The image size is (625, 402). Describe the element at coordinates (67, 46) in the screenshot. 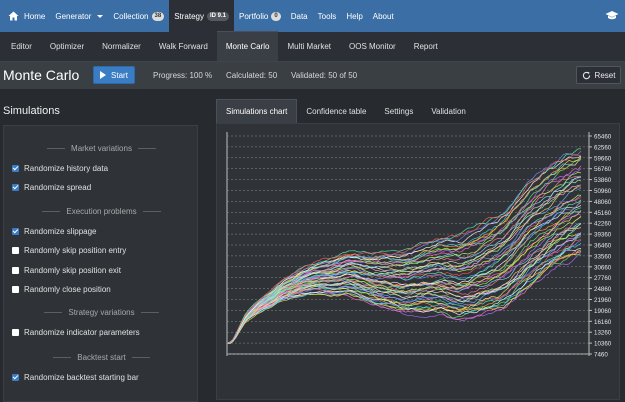

I see `tab-optimizer: Optimizer` at that location.